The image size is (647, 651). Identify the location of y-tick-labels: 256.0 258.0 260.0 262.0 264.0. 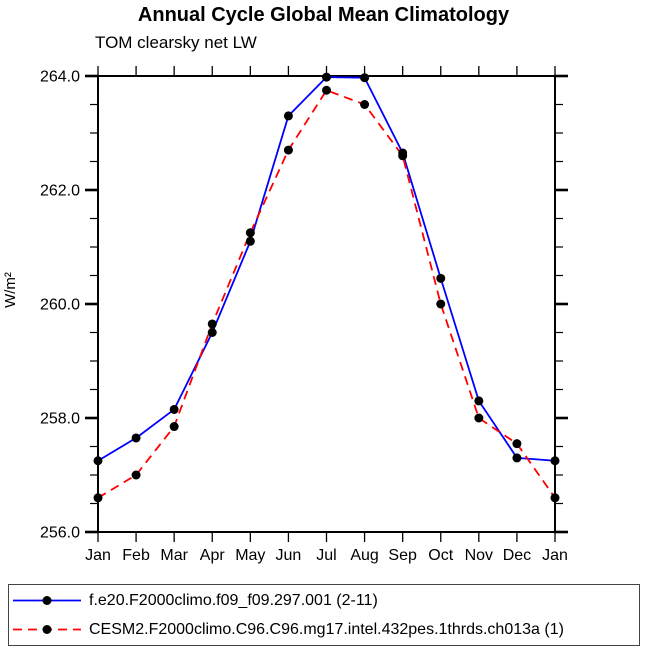
(60, 305).